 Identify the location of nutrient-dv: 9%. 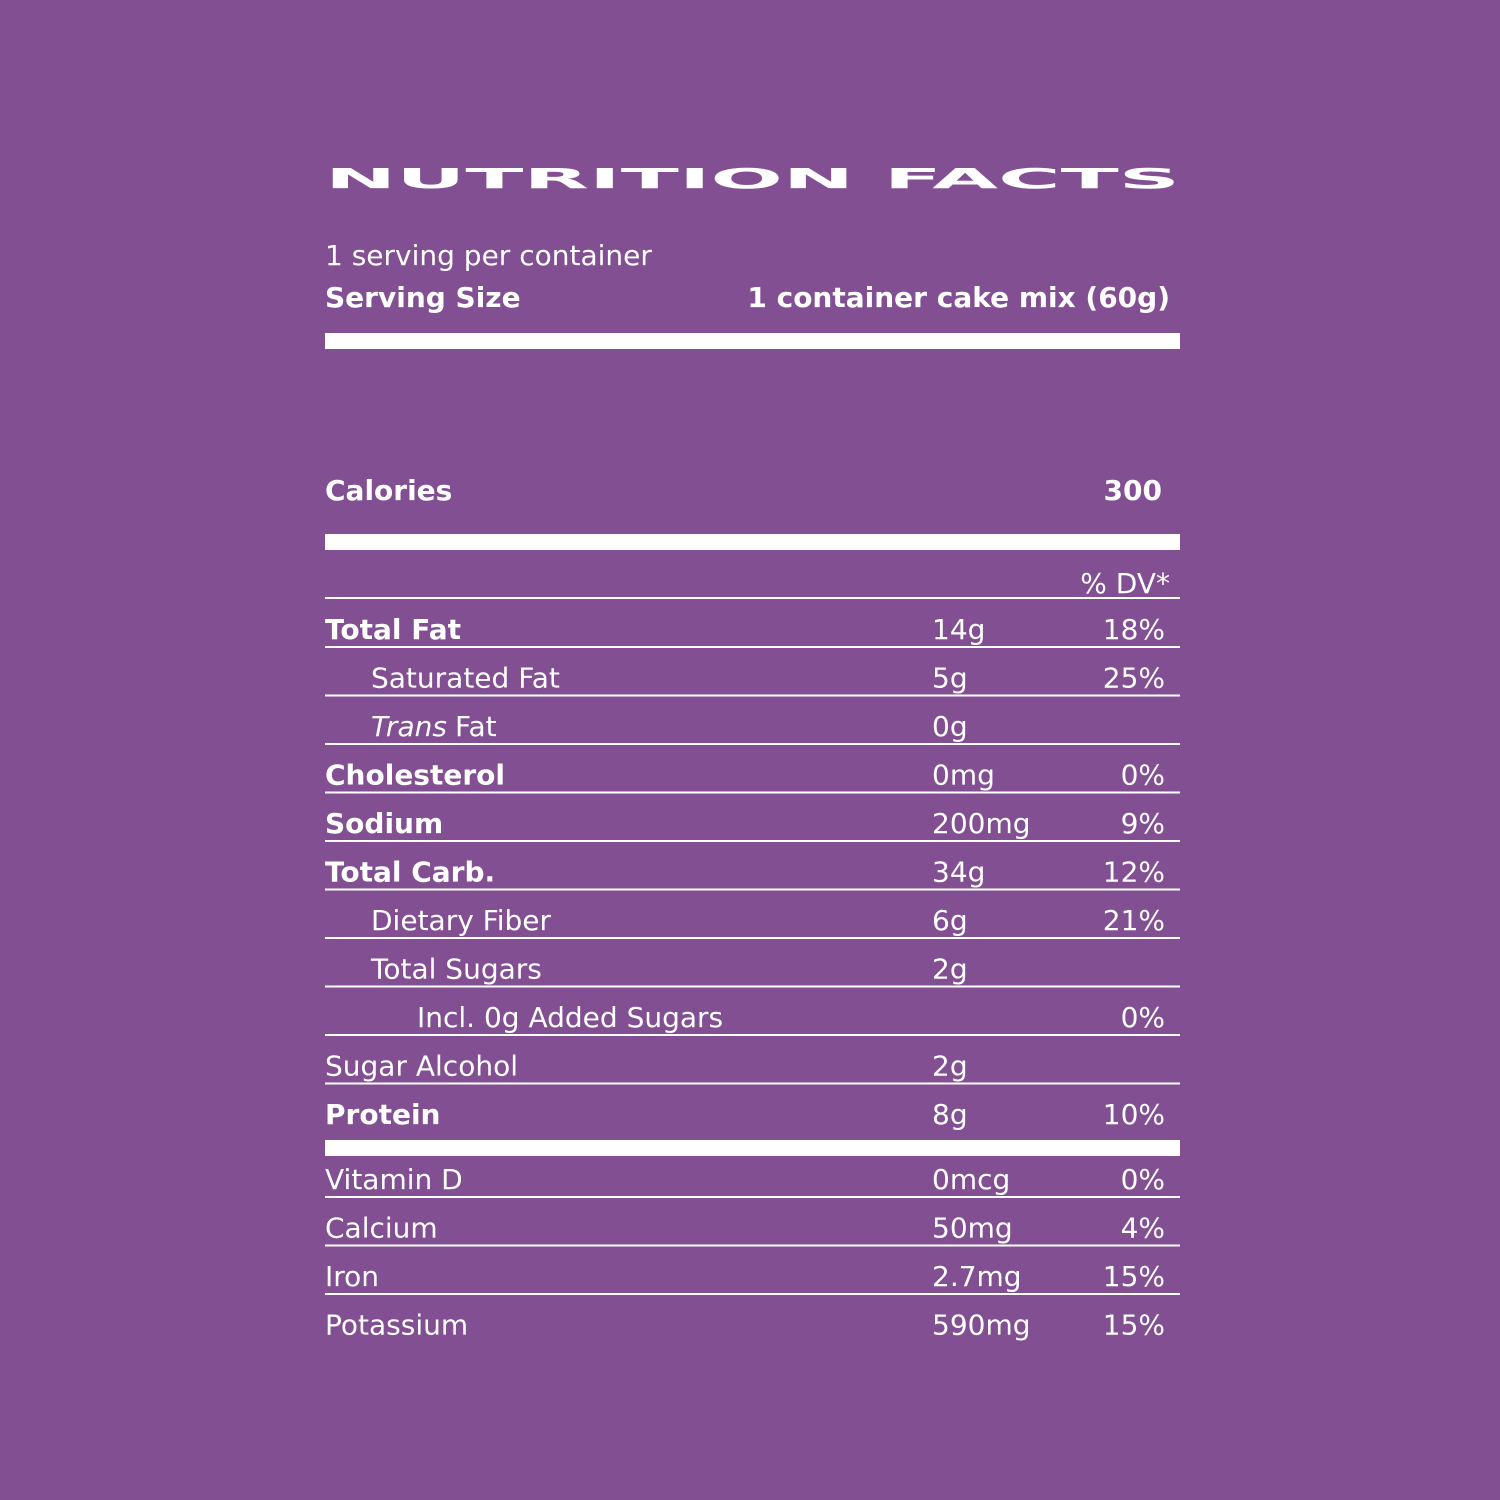
(1143, 823).